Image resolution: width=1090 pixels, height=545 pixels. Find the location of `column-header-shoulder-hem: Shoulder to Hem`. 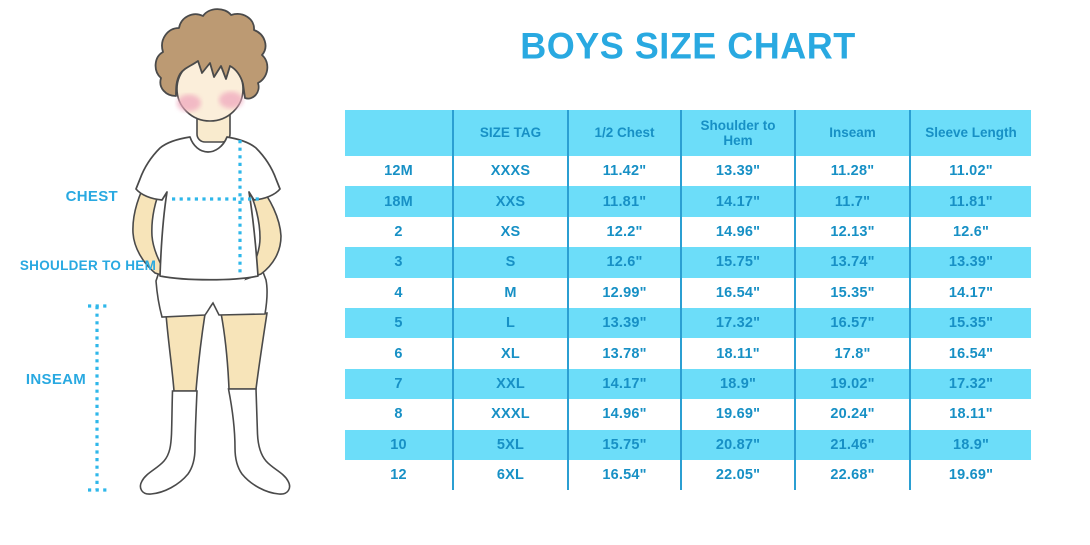

column-header-shoulder-hem: Shoulder to Hem is located at coordinates (739, 133).